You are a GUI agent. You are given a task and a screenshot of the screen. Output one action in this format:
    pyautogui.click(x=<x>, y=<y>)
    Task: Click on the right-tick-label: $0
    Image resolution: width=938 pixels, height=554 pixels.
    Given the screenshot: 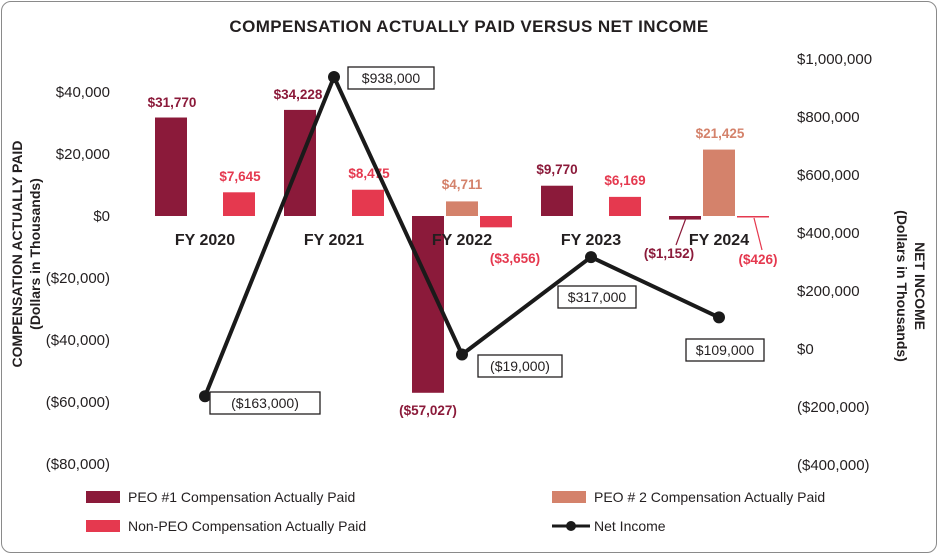 What is the action you would take?
    pyautogui.click(x=805, y=349)
    